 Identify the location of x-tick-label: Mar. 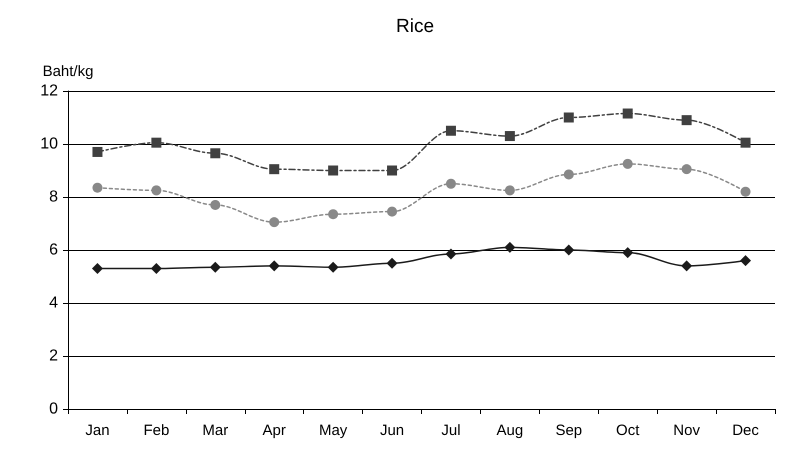
(215, 430).